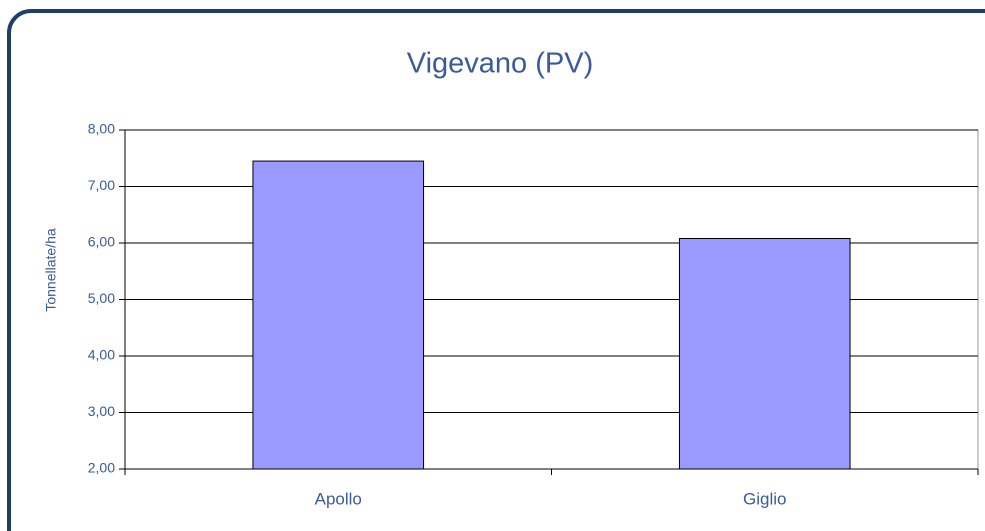 The image size is (985, 531). What do you see at coordinates (338, 498) in the screenshot?
I see `x-tick-label: Apollo` at bounding box center [338, 498].